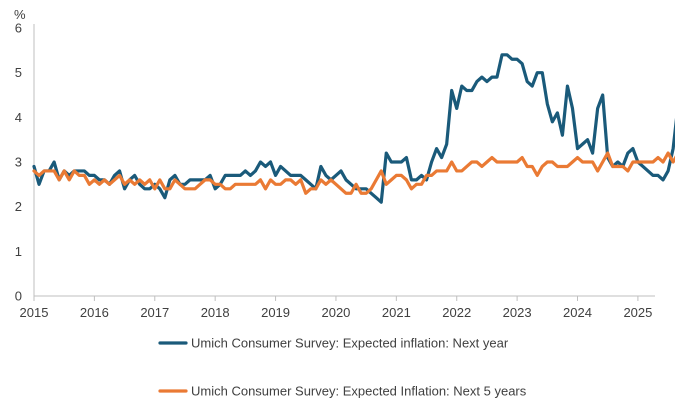  Describe the element at coordinates (18, 28) in the screenshot. I see `y-tick-label: 6` at that location.